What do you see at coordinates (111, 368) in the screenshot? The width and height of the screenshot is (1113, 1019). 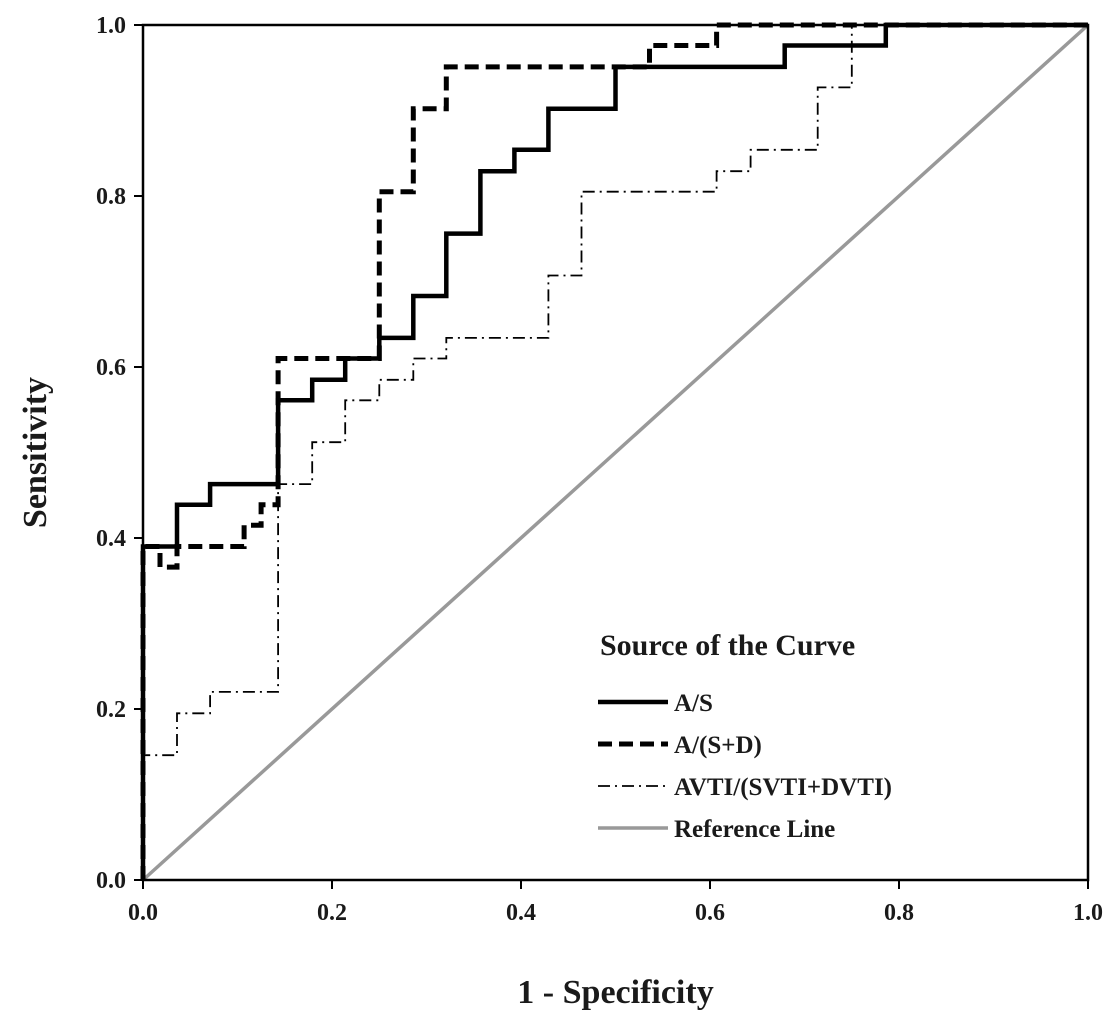 I see `y-tick-label: 0.6` at bounding box center [111, 368].